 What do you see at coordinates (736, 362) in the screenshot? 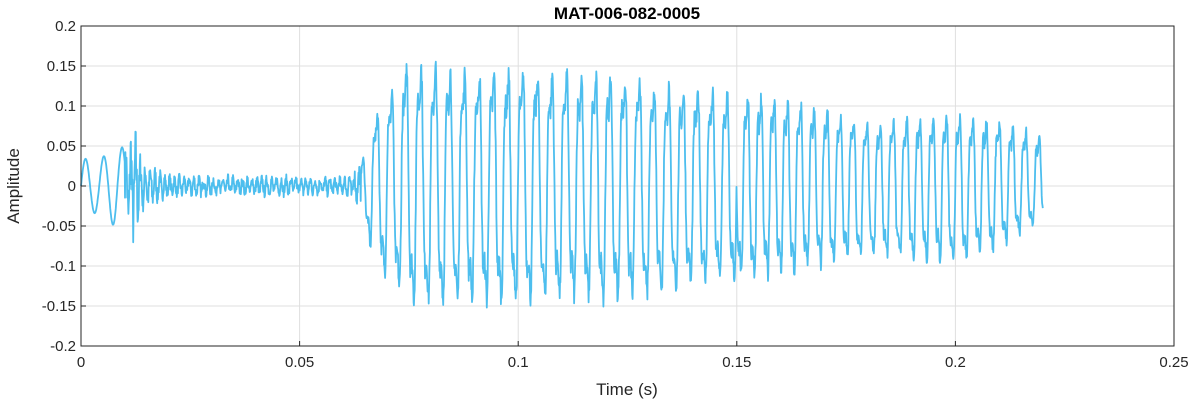
I see `x-tick-label: 0.15` at bounding box center [736, 362].